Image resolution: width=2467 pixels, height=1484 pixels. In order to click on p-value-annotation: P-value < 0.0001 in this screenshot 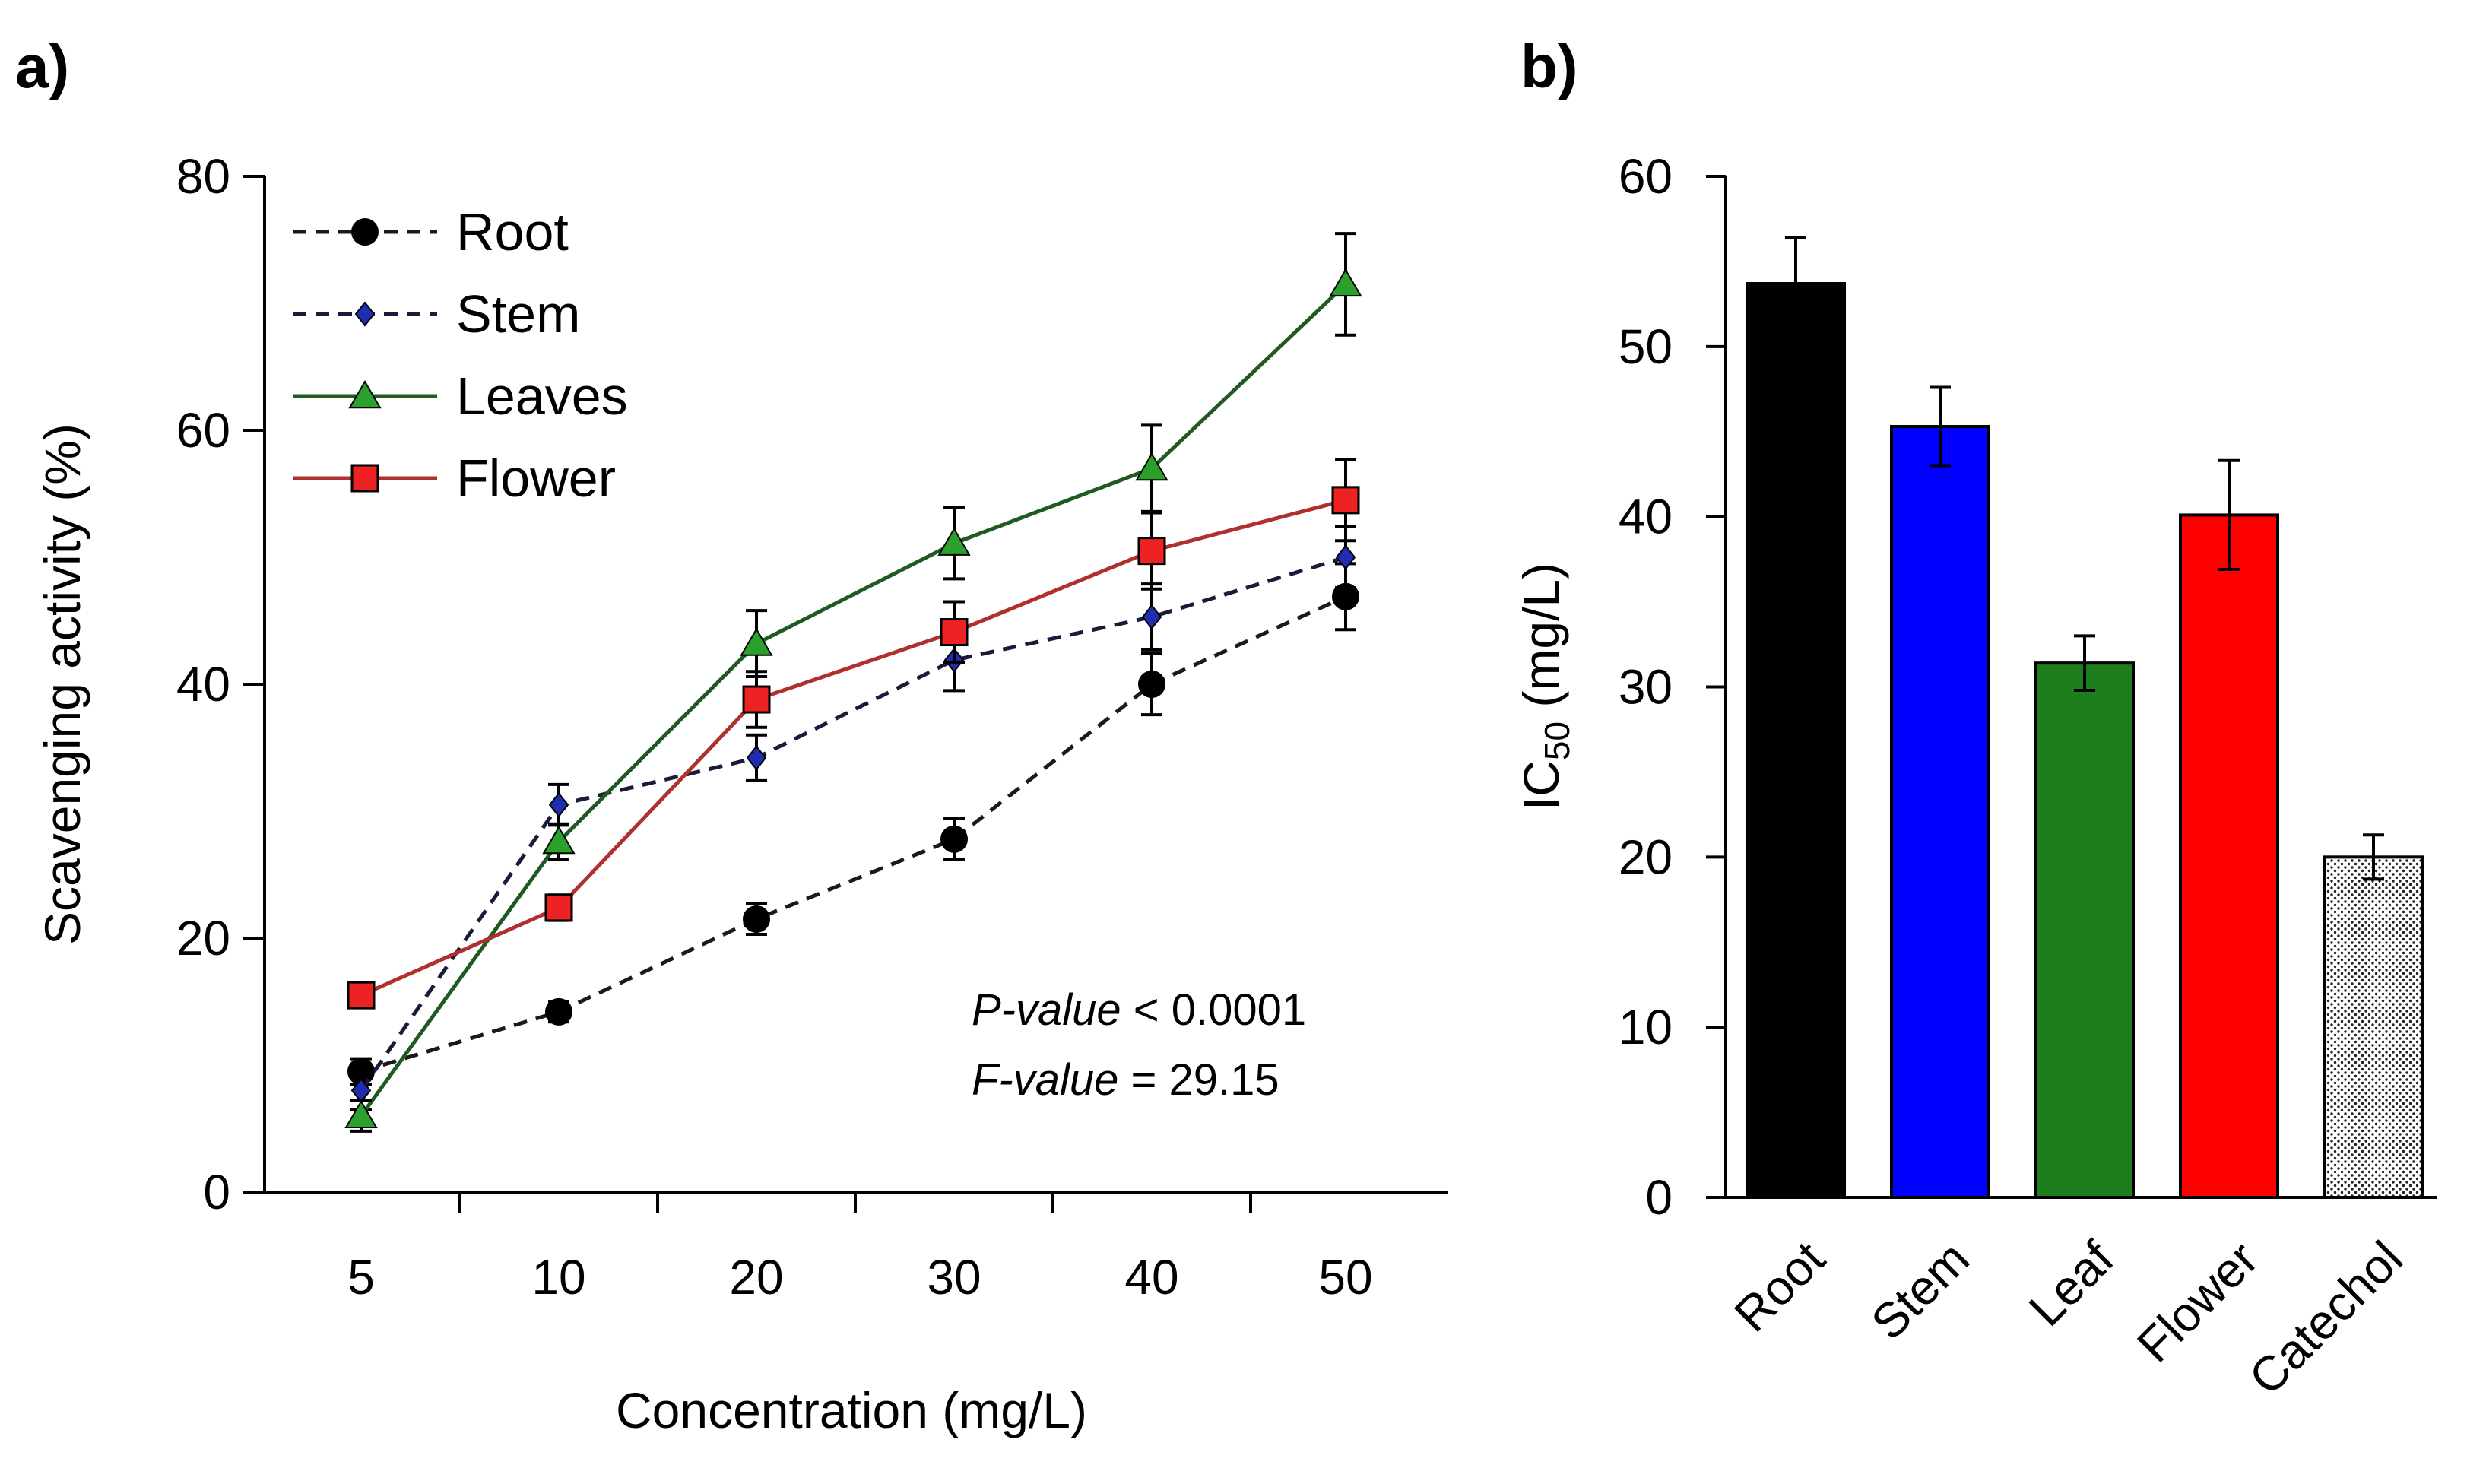, I will do `click(1139, 1010)`.